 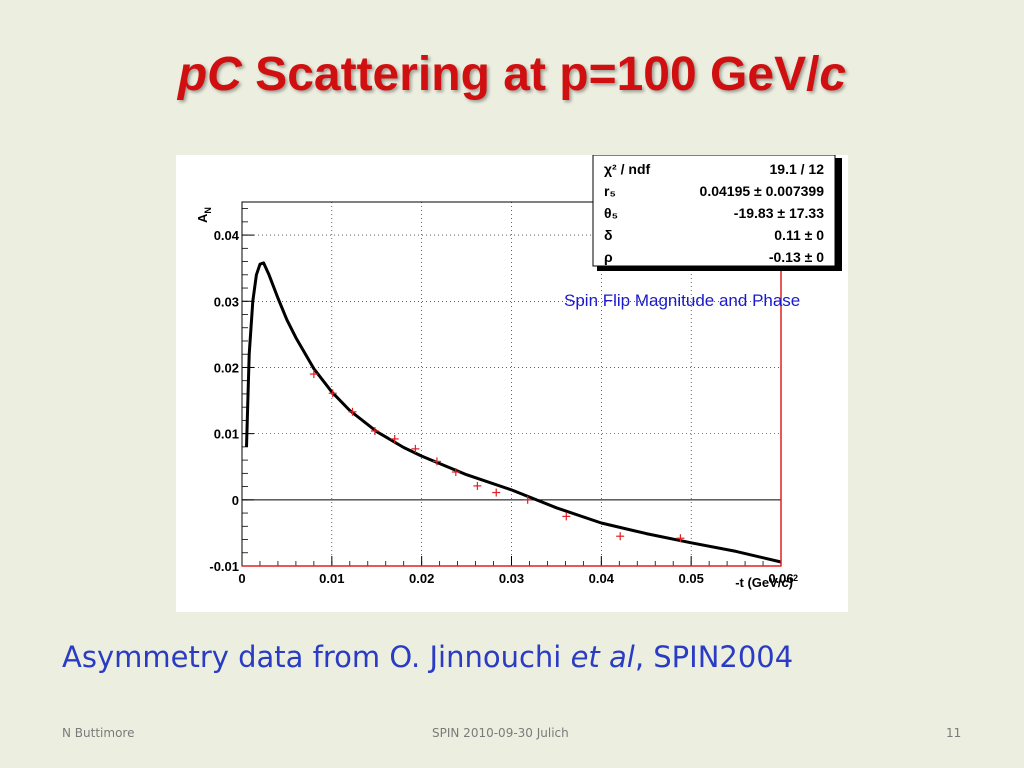 What do you see at coordinates (954, 733) in the screenshot?
I see `footer-page-number: 11` at bounding box center [954, 733].